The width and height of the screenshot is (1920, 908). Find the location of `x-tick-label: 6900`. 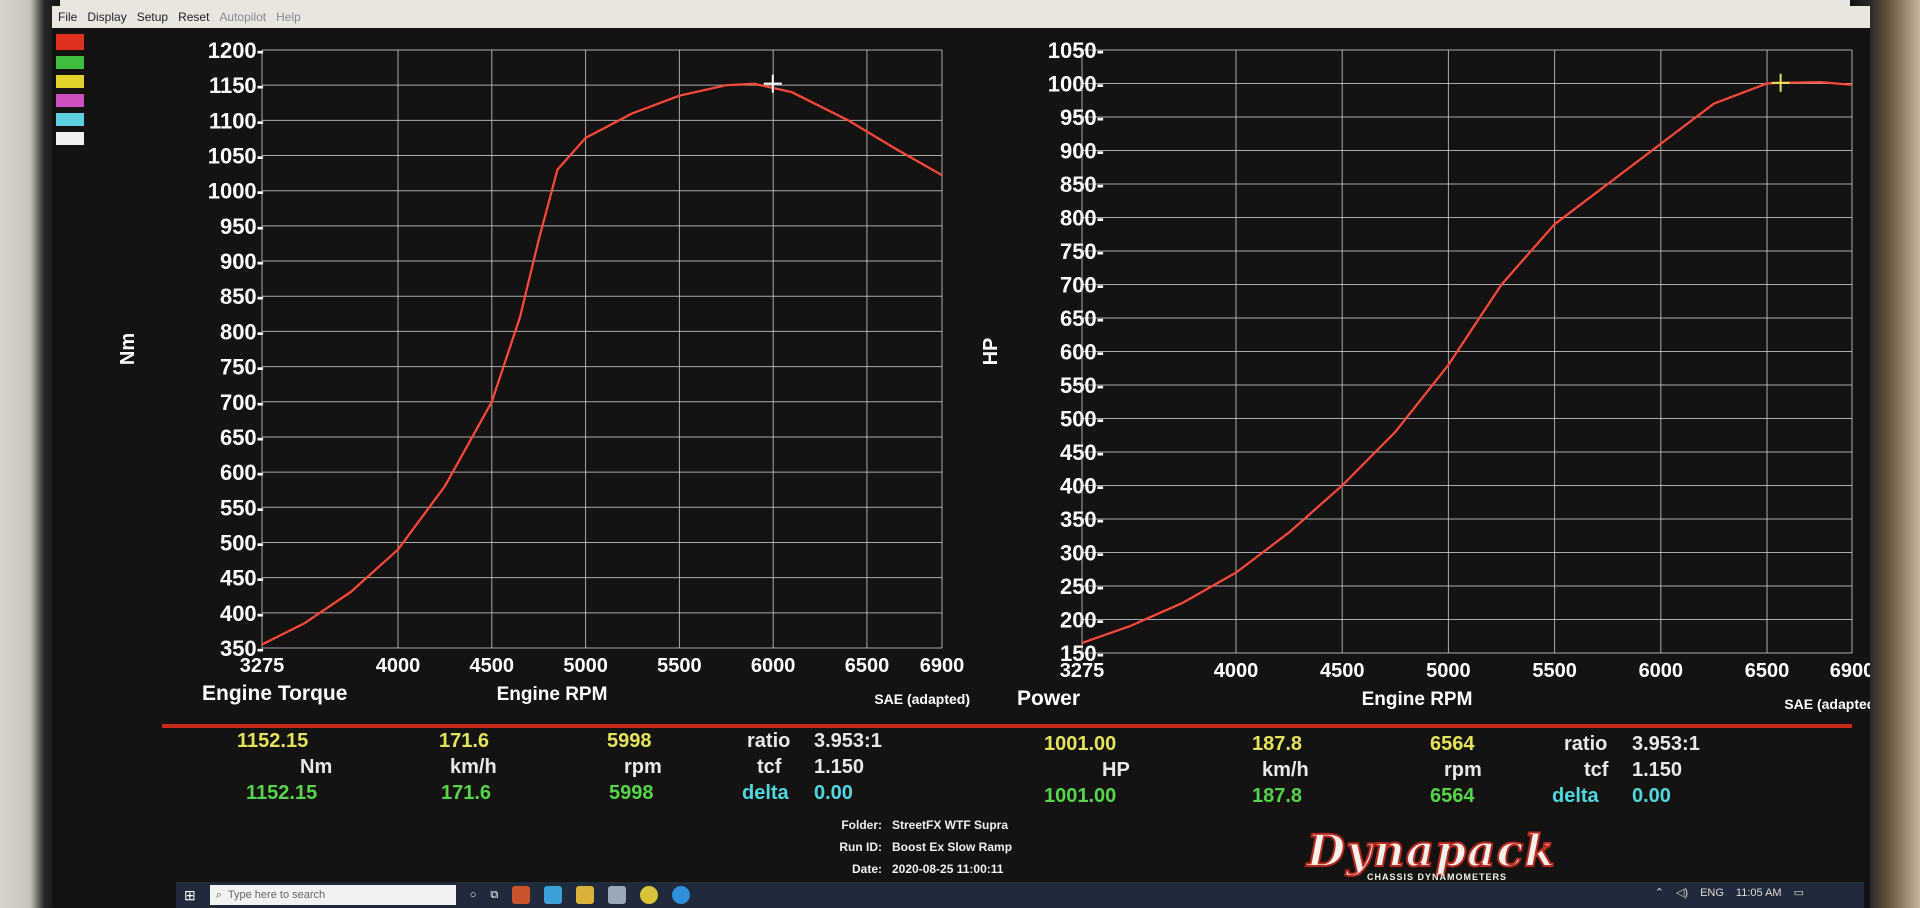

x-tick-label: 6900 is located at coordinates (942, 666).